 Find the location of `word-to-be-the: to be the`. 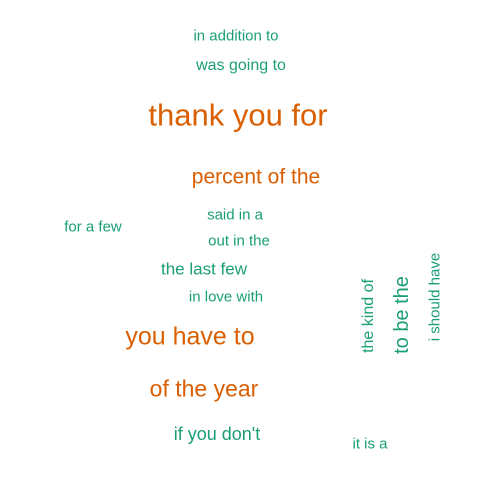

word-to-be-the: to be the is located at coordinates (402, 315).